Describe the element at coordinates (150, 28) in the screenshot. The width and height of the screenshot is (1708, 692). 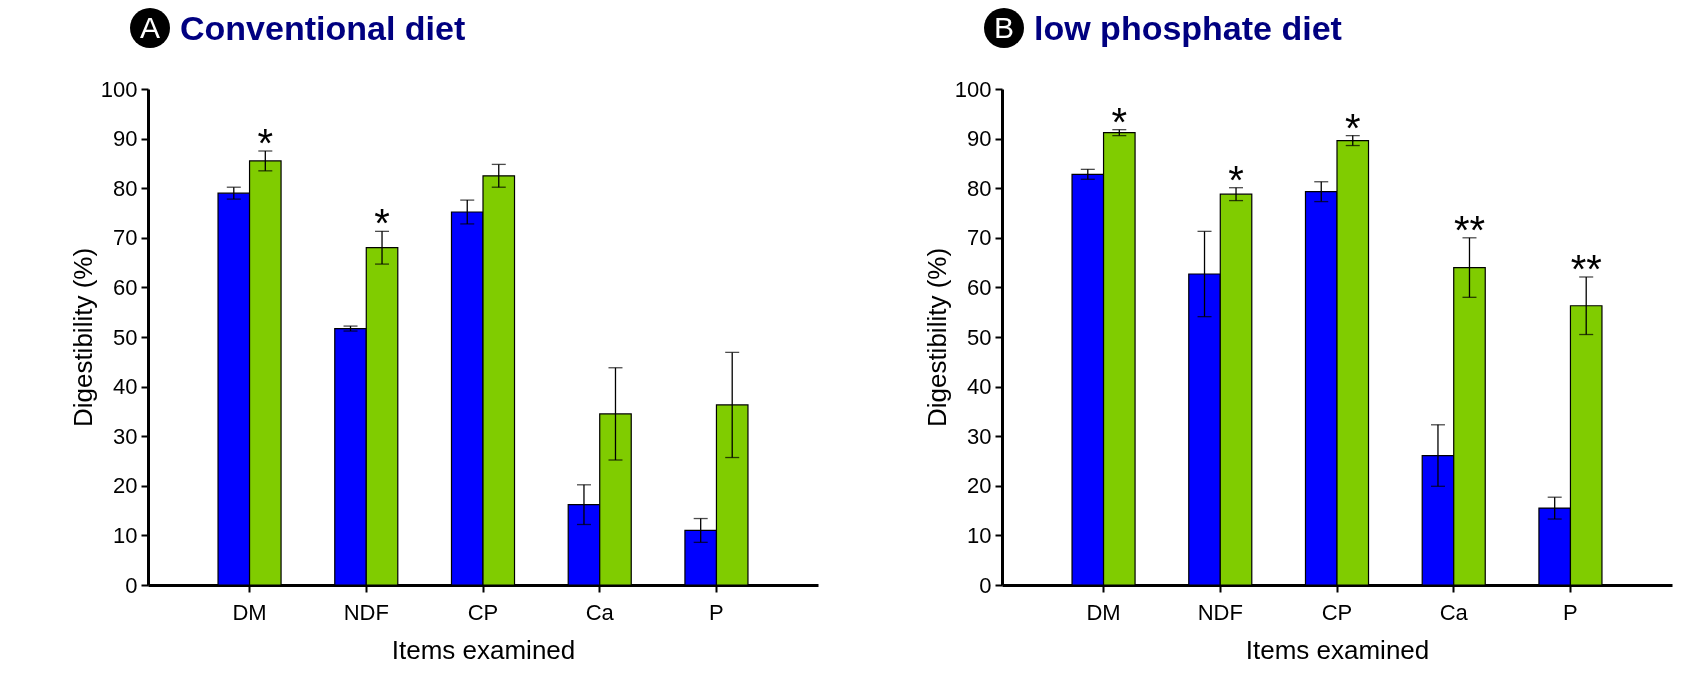
I see `text: A` at that location.